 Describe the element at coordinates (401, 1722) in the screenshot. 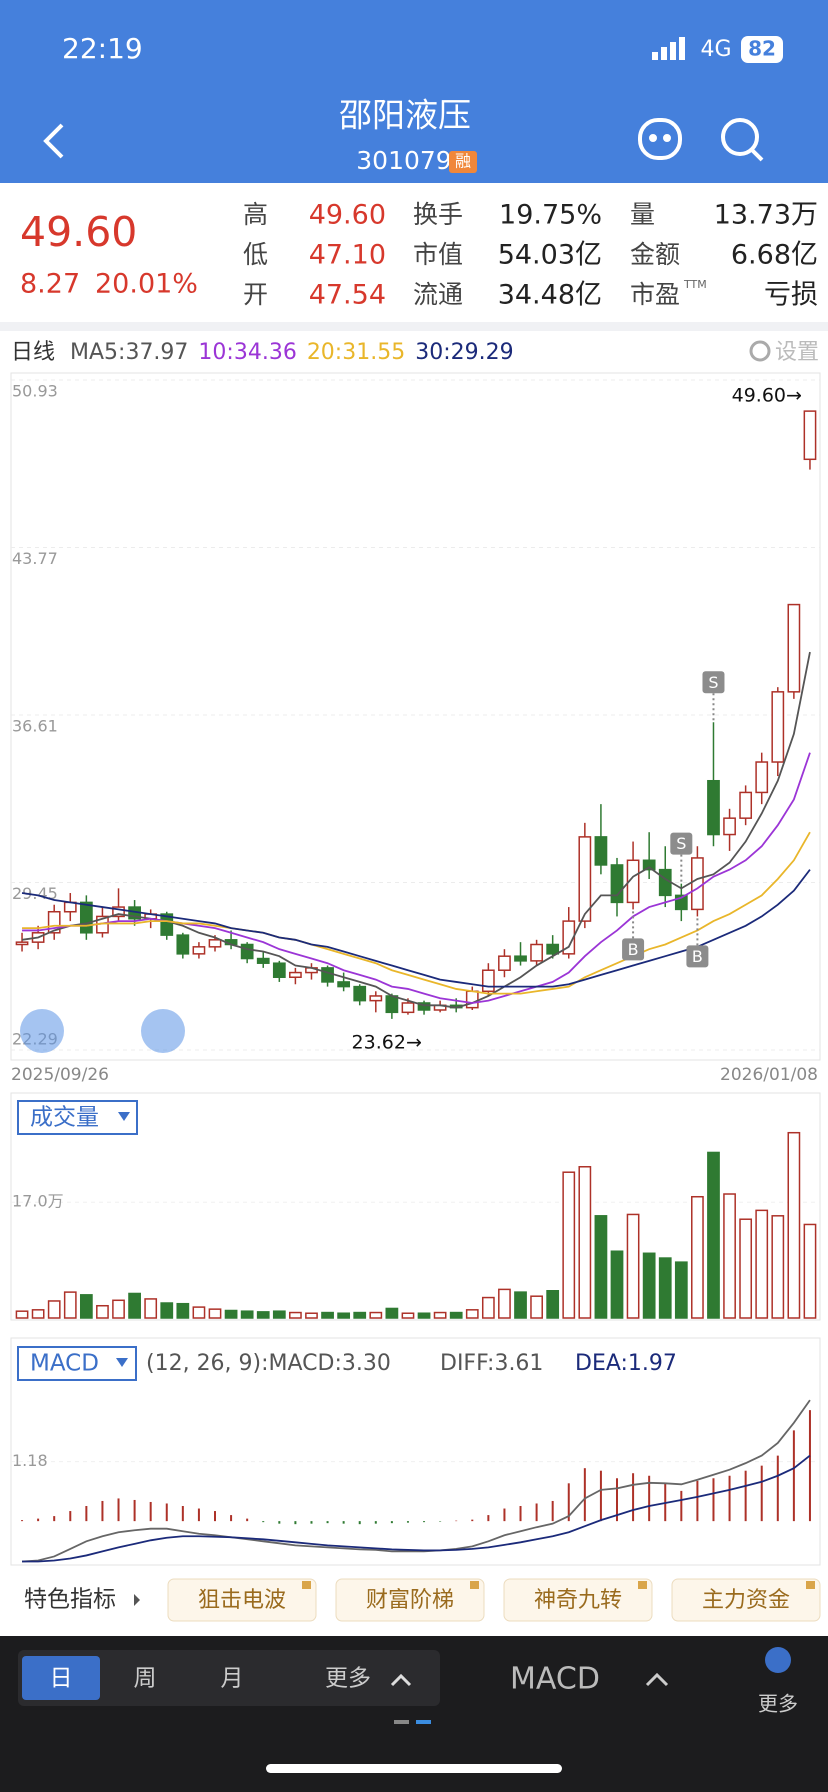

I see `page-dot` at that location.